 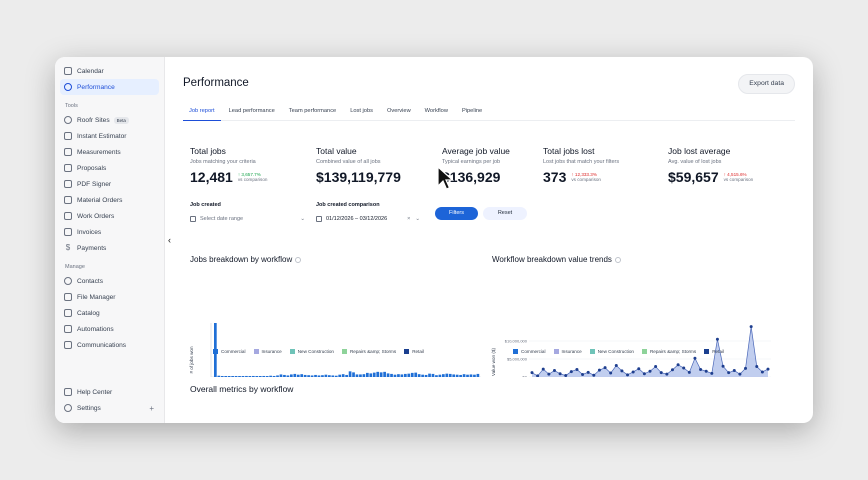 What do you see at coordinates (525, 376) in the screenshot?
I see `y-tick-label: $0` at bounding box center [525, 376].